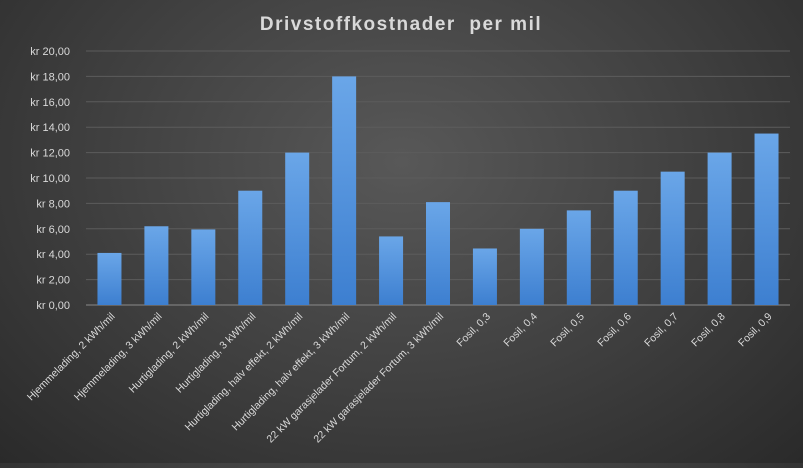 The height and width of the screenshot is (468, 803). I want to click on y-tick-label: kr 14,00, so click(50, 128).